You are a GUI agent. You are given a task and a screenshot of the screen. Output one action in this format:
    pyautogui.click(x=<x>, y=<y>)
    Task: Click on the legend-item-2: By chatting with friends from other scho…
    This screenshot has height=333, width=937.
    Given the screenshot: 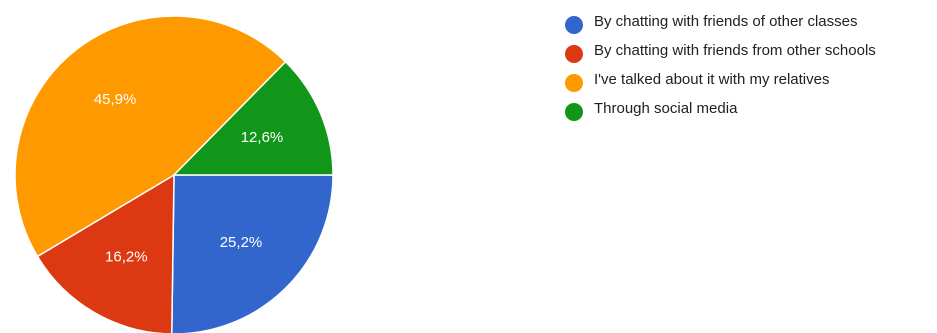 What is the action you would take?
    pyautogui.click(x=750, y=51)
    